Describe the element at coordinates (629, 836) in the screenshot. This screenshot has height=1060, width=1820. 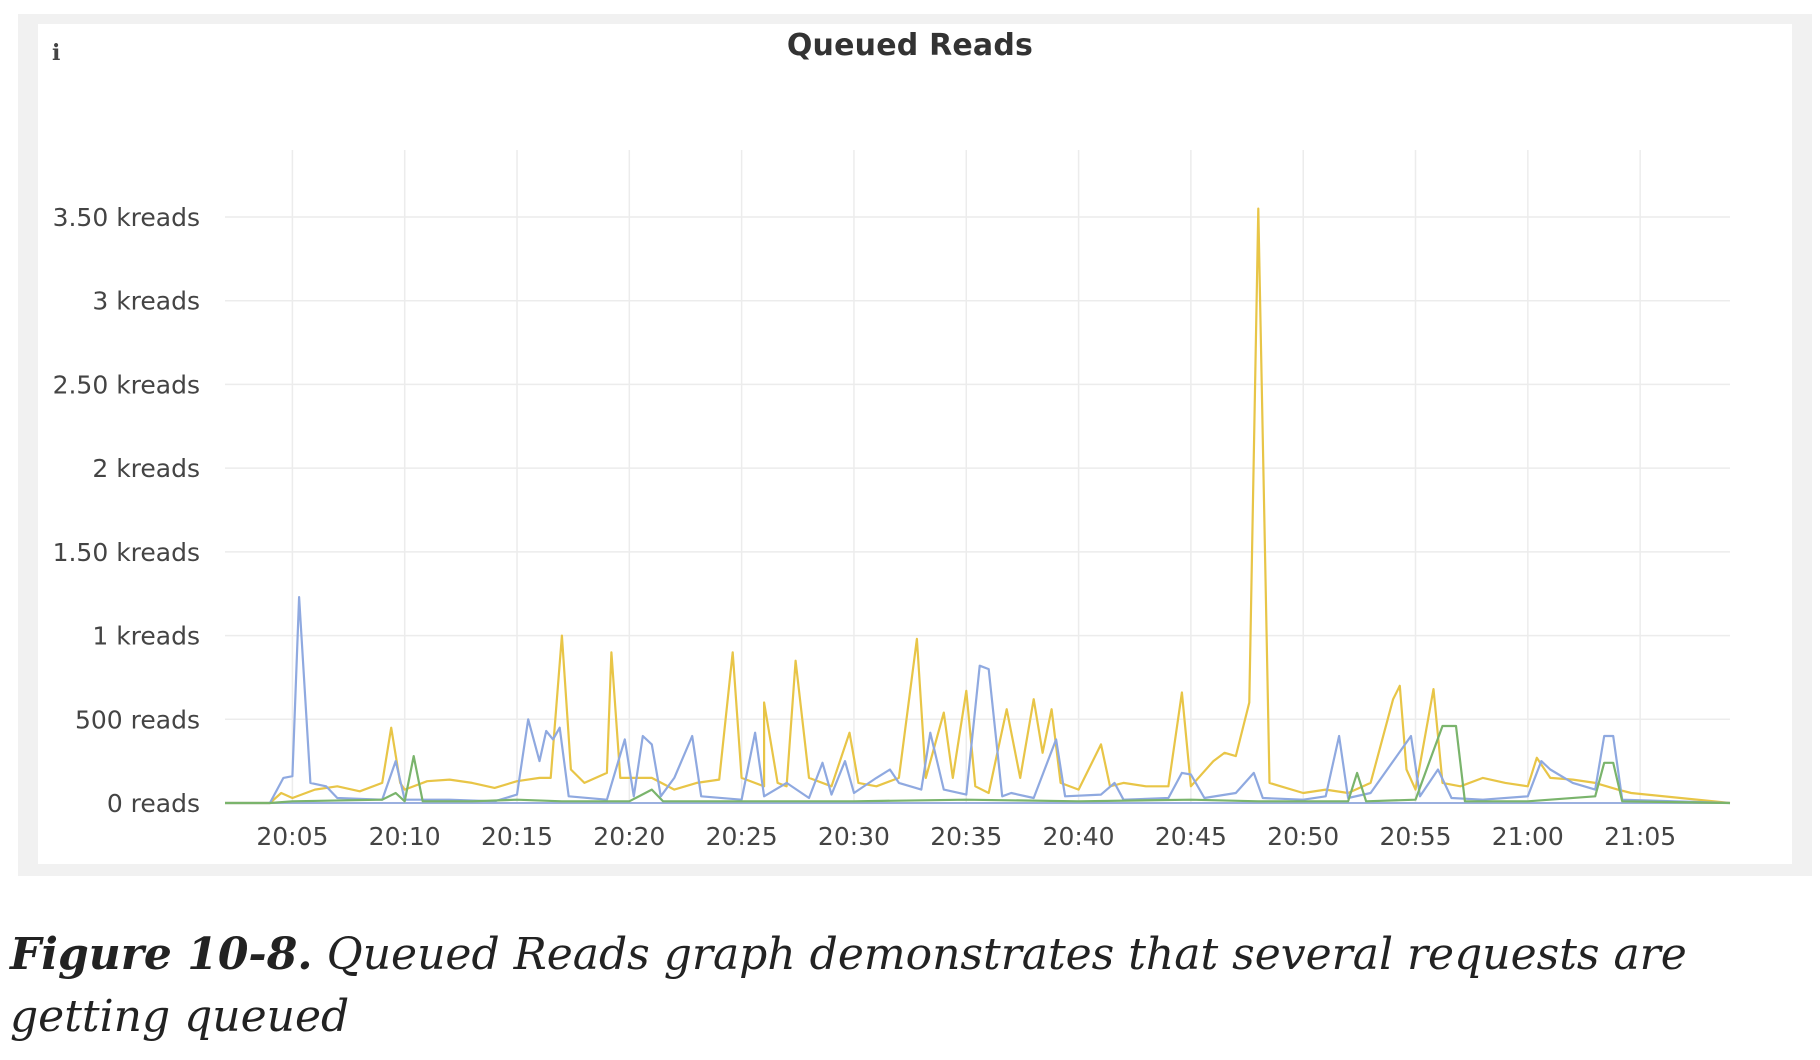
I see `x-tick-label: 20:20` at that location.